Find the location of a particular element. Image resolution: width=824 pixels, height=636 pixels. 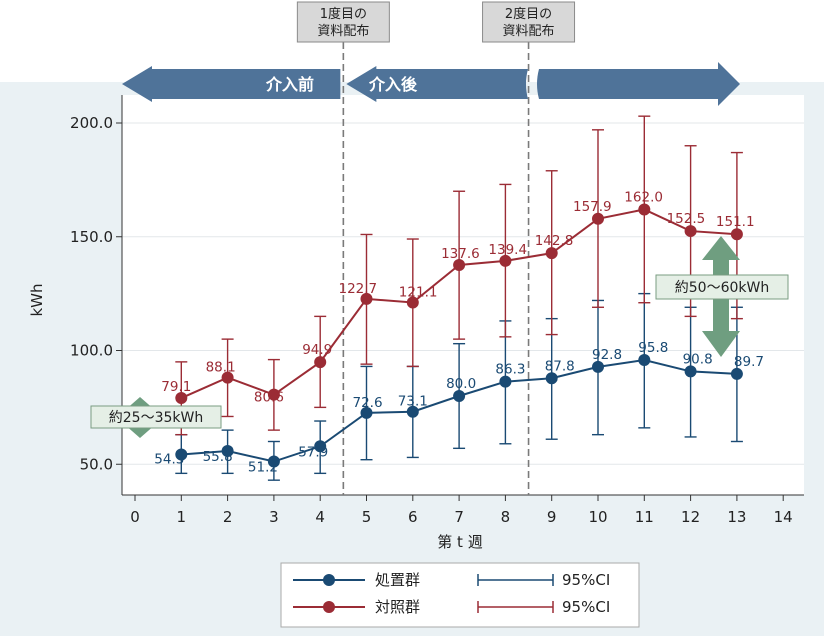

pre-intervention-arrow is located at coordinates (231, 84).